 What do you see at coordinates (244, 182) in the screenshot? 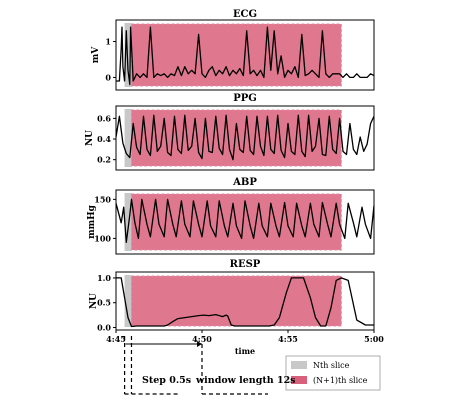
I see `panel-abp-title: ABP` at bounding box center [244, 182].